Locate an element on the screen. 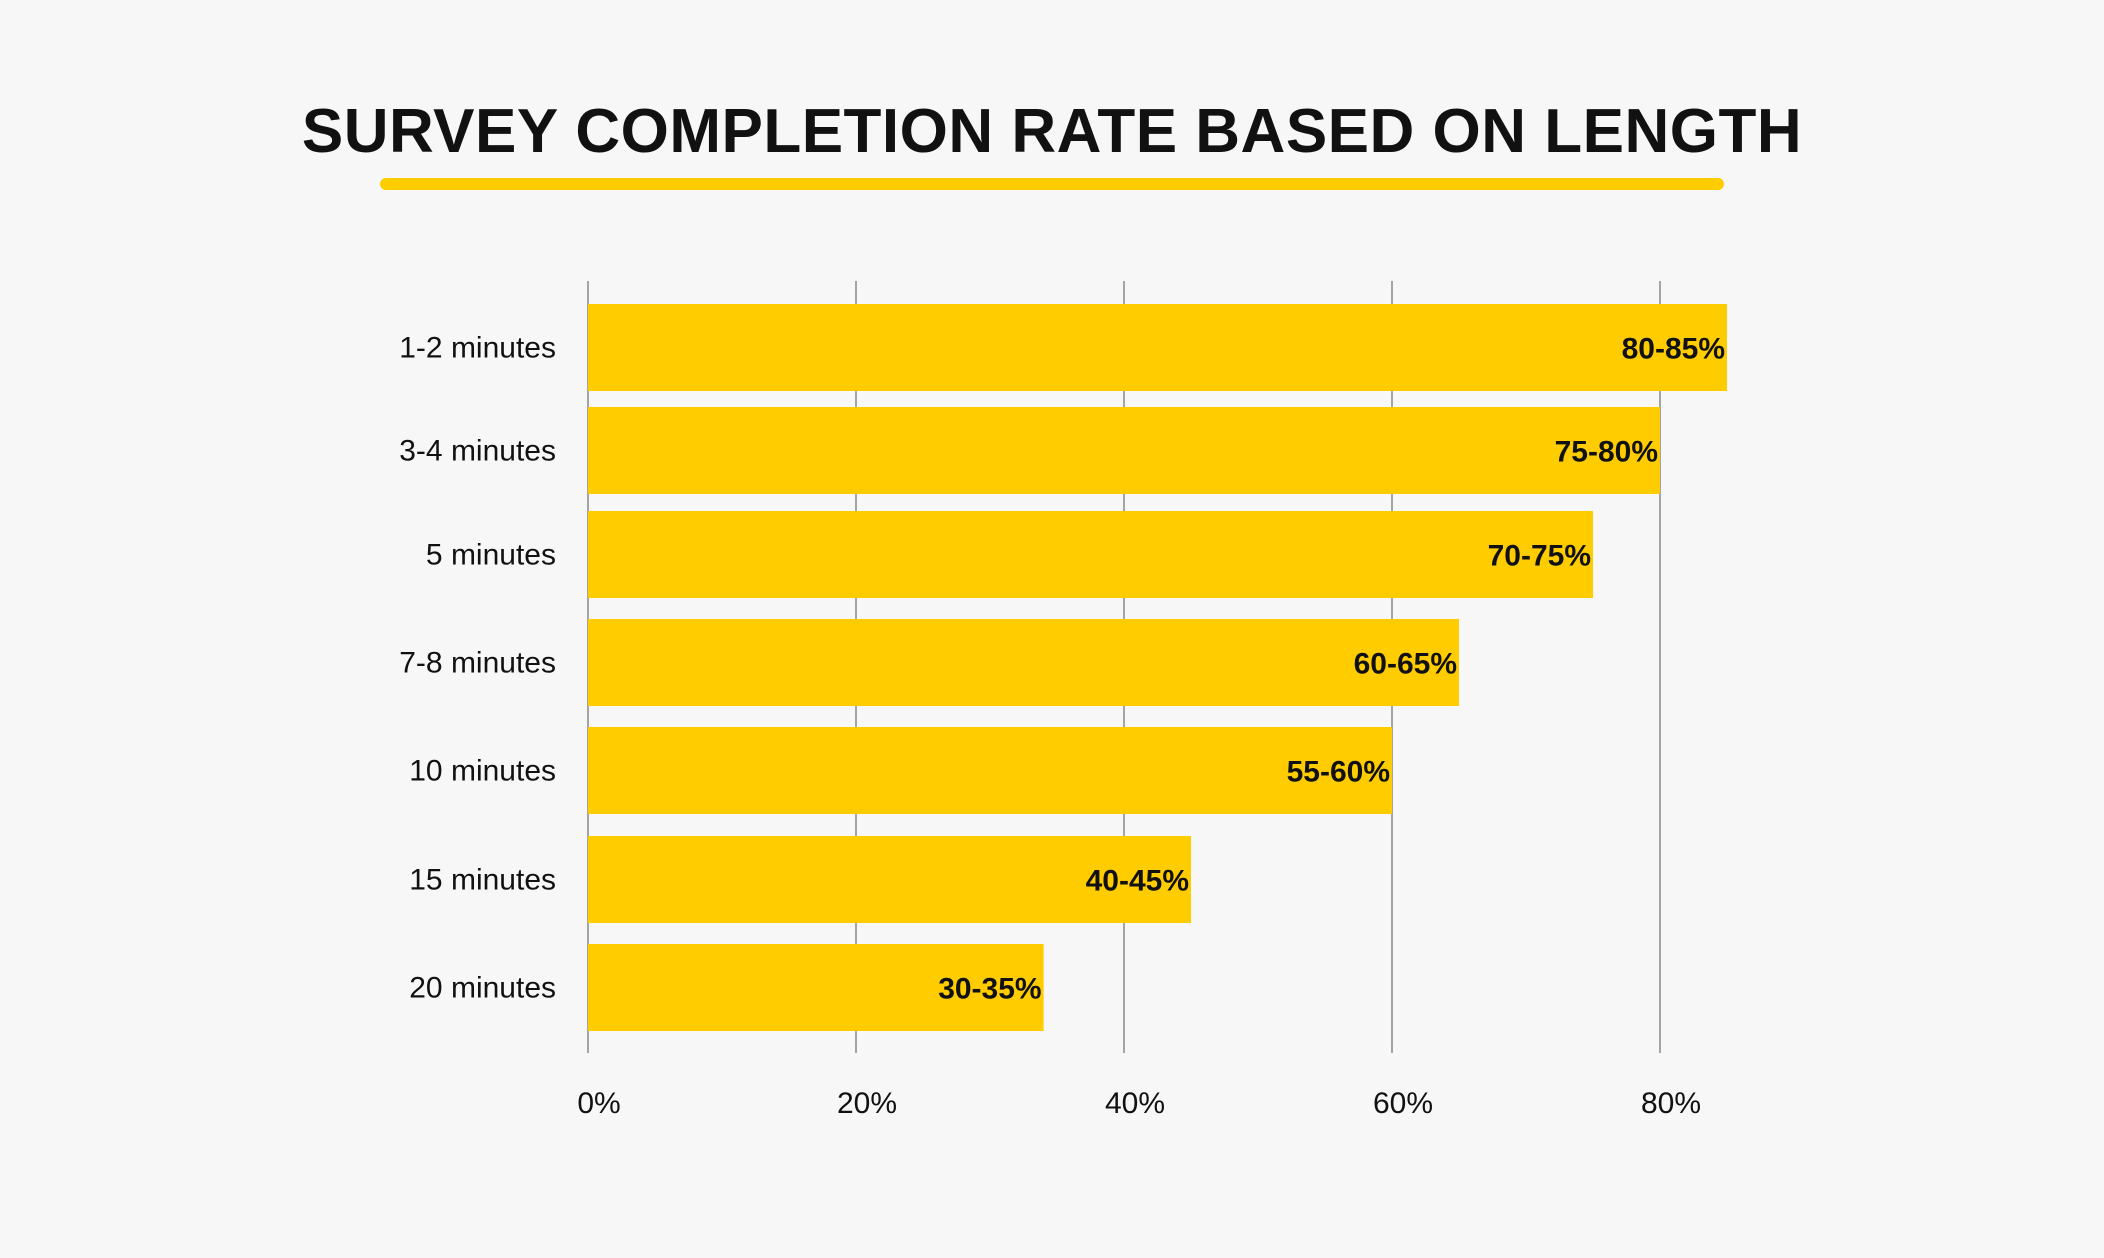 The width and height of the screenshot is (2104, 1258). x-tick-label: 20% is located at coordinates (867, 1103).